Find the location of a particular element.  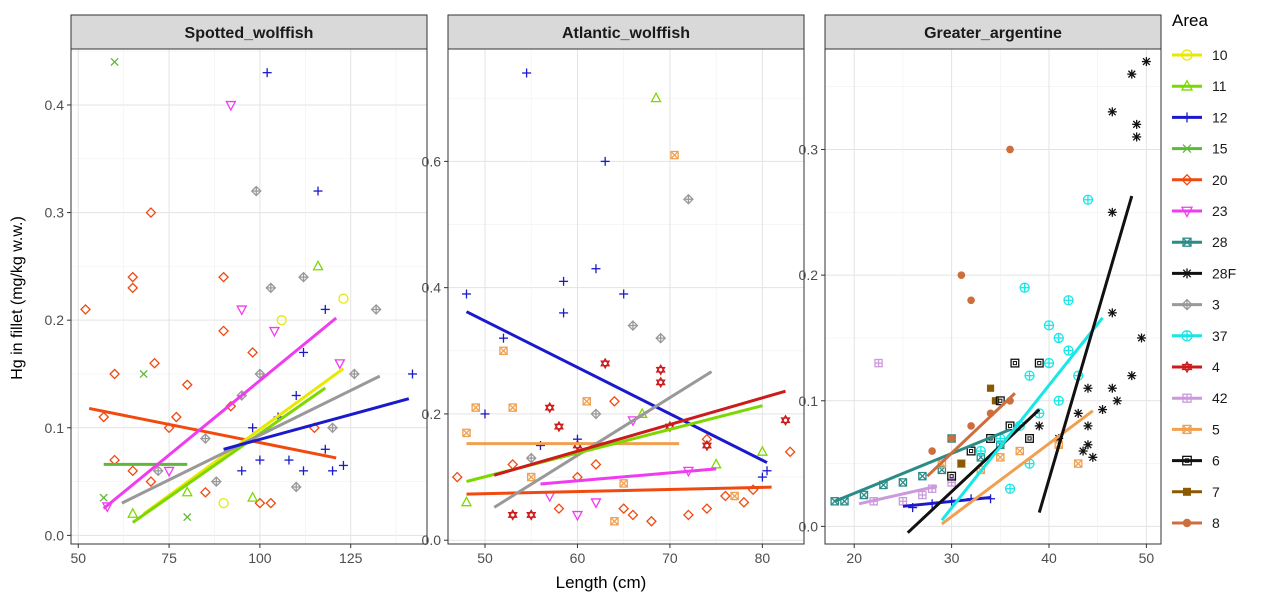

legend-item-8: 8 is located at coordinates (1196, 523).